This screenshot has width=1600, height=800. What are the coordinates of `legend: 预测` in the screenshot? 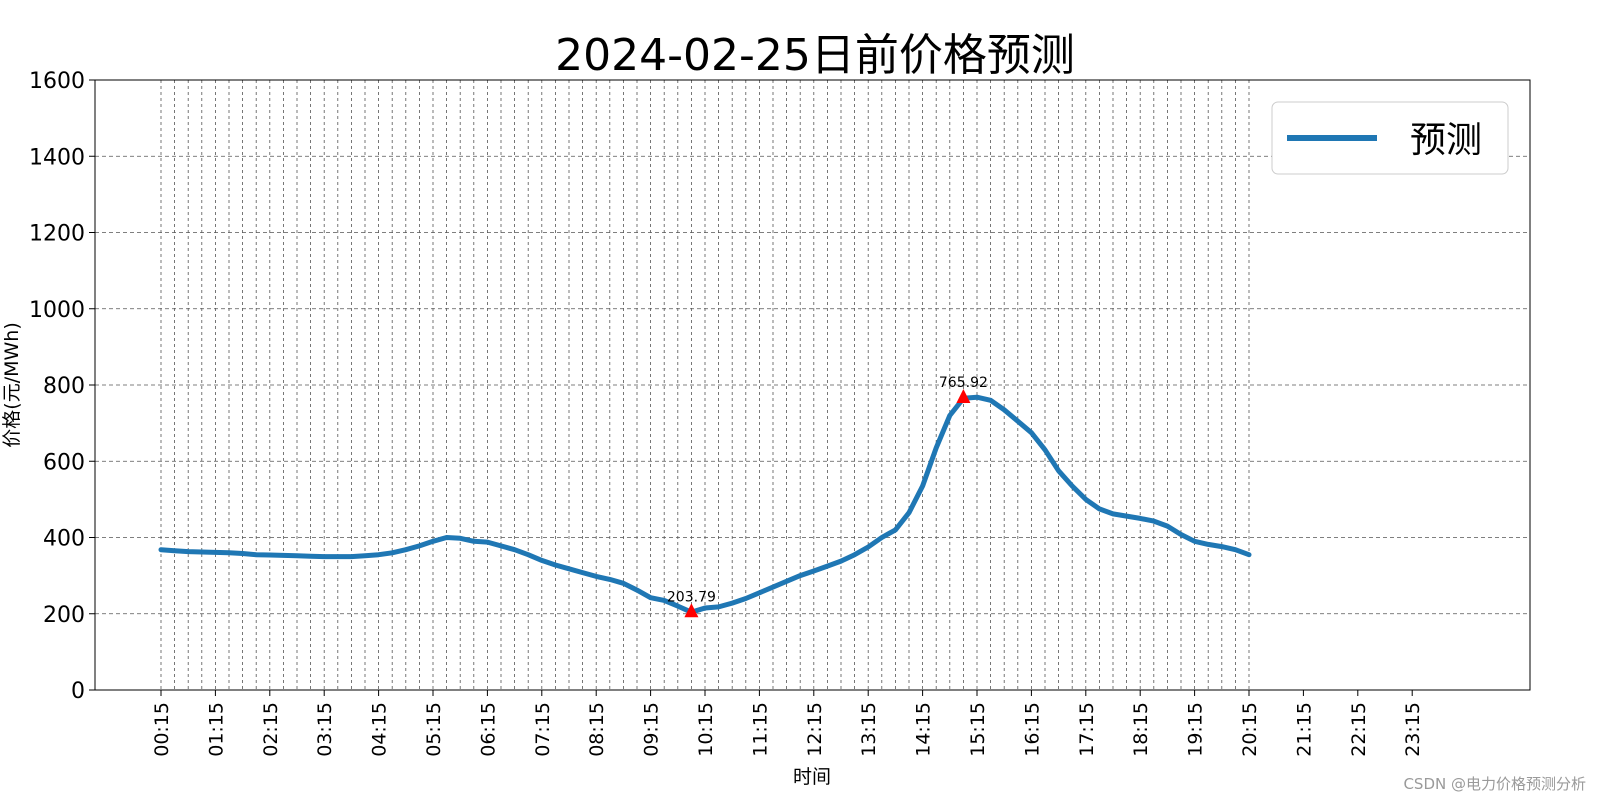 It's located at (1390, 138).